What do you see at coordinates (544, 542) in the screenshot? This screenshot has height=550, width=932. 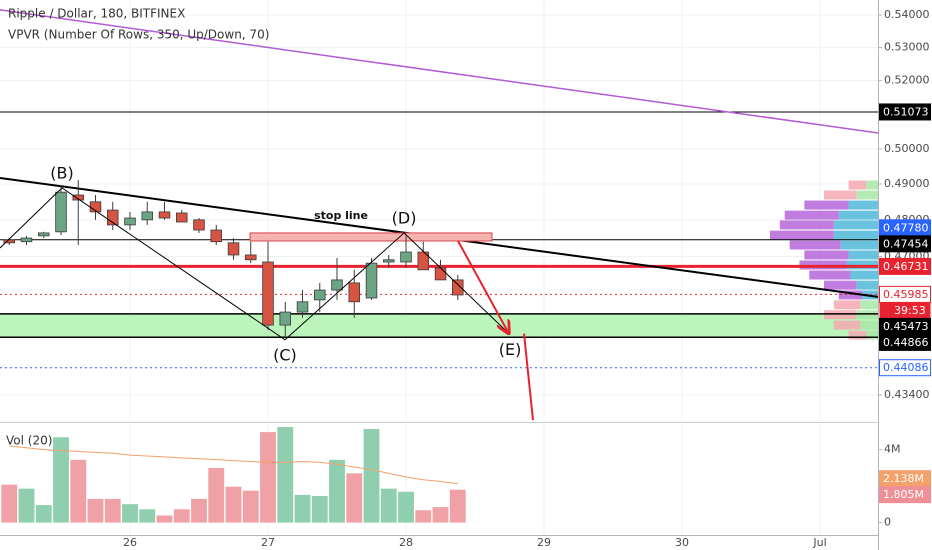 I see `x-tick-label: 29` at bounding box center [544, 542].